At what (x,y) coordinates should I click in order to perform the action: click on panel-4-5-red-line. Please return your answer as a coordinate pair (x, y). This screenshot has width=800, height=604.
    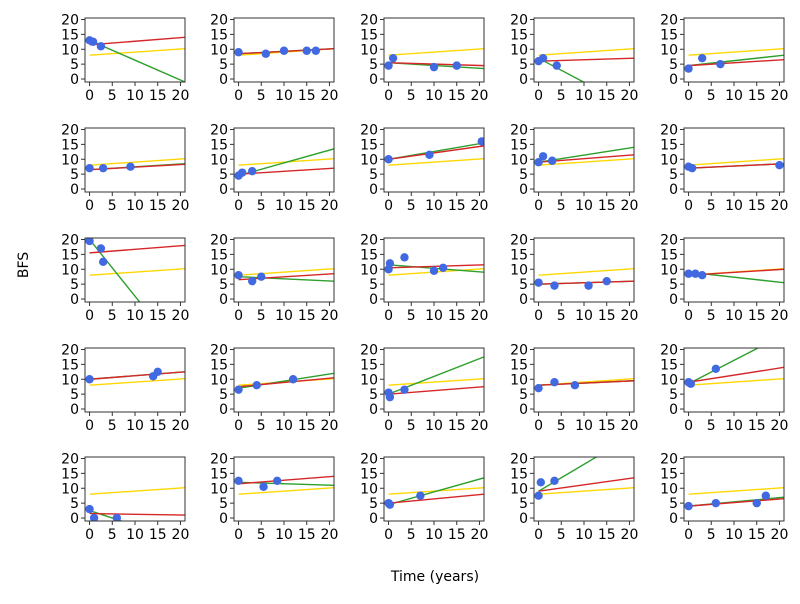
    Looking at the image, I should click on (736, 374).